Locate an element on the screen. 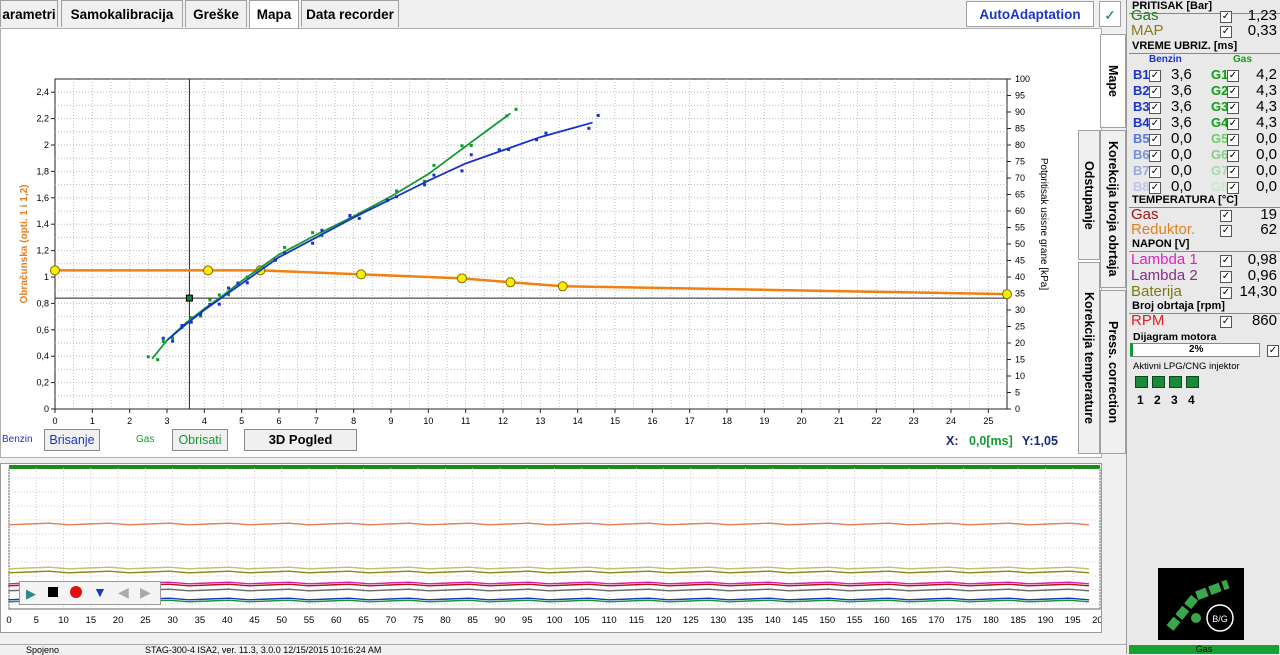  voltage-2-checkbox: ✓ is located at coordinates (1226, 293).